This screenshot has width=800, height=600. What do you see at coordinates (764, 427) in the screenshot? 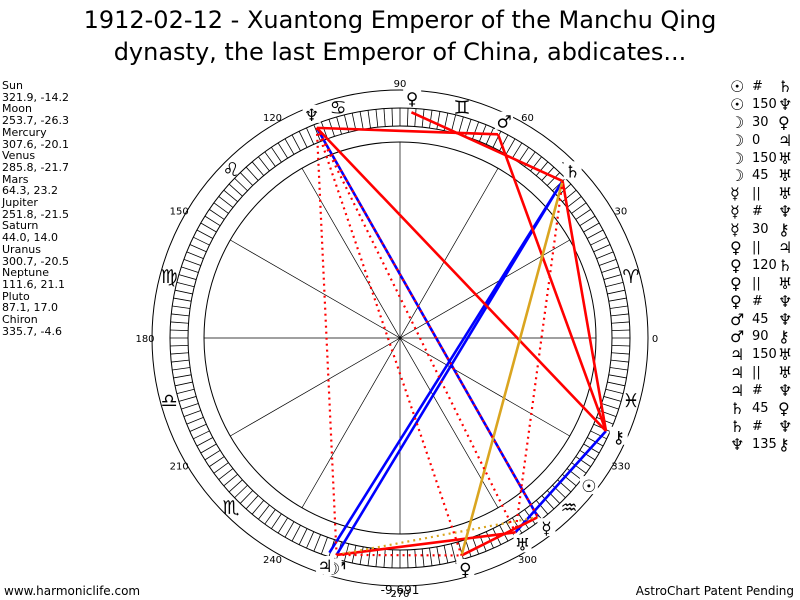
I see `aspect-row: ♄ # ♆` at bounding box center [764, 427].